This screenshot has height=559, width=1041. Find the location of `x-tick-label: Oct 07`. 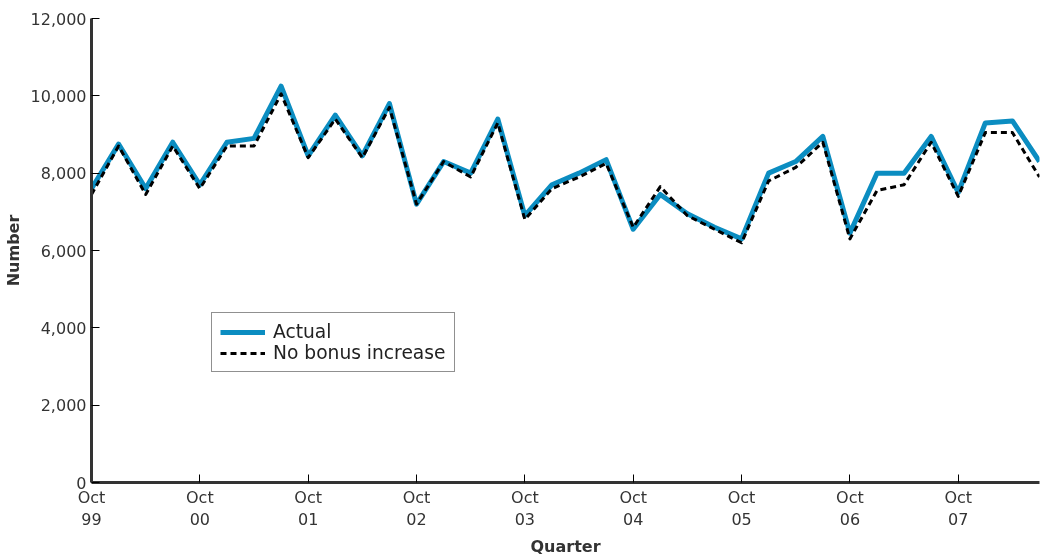

x-tick-label: Oct 07 is located at coordinates (958, 508).